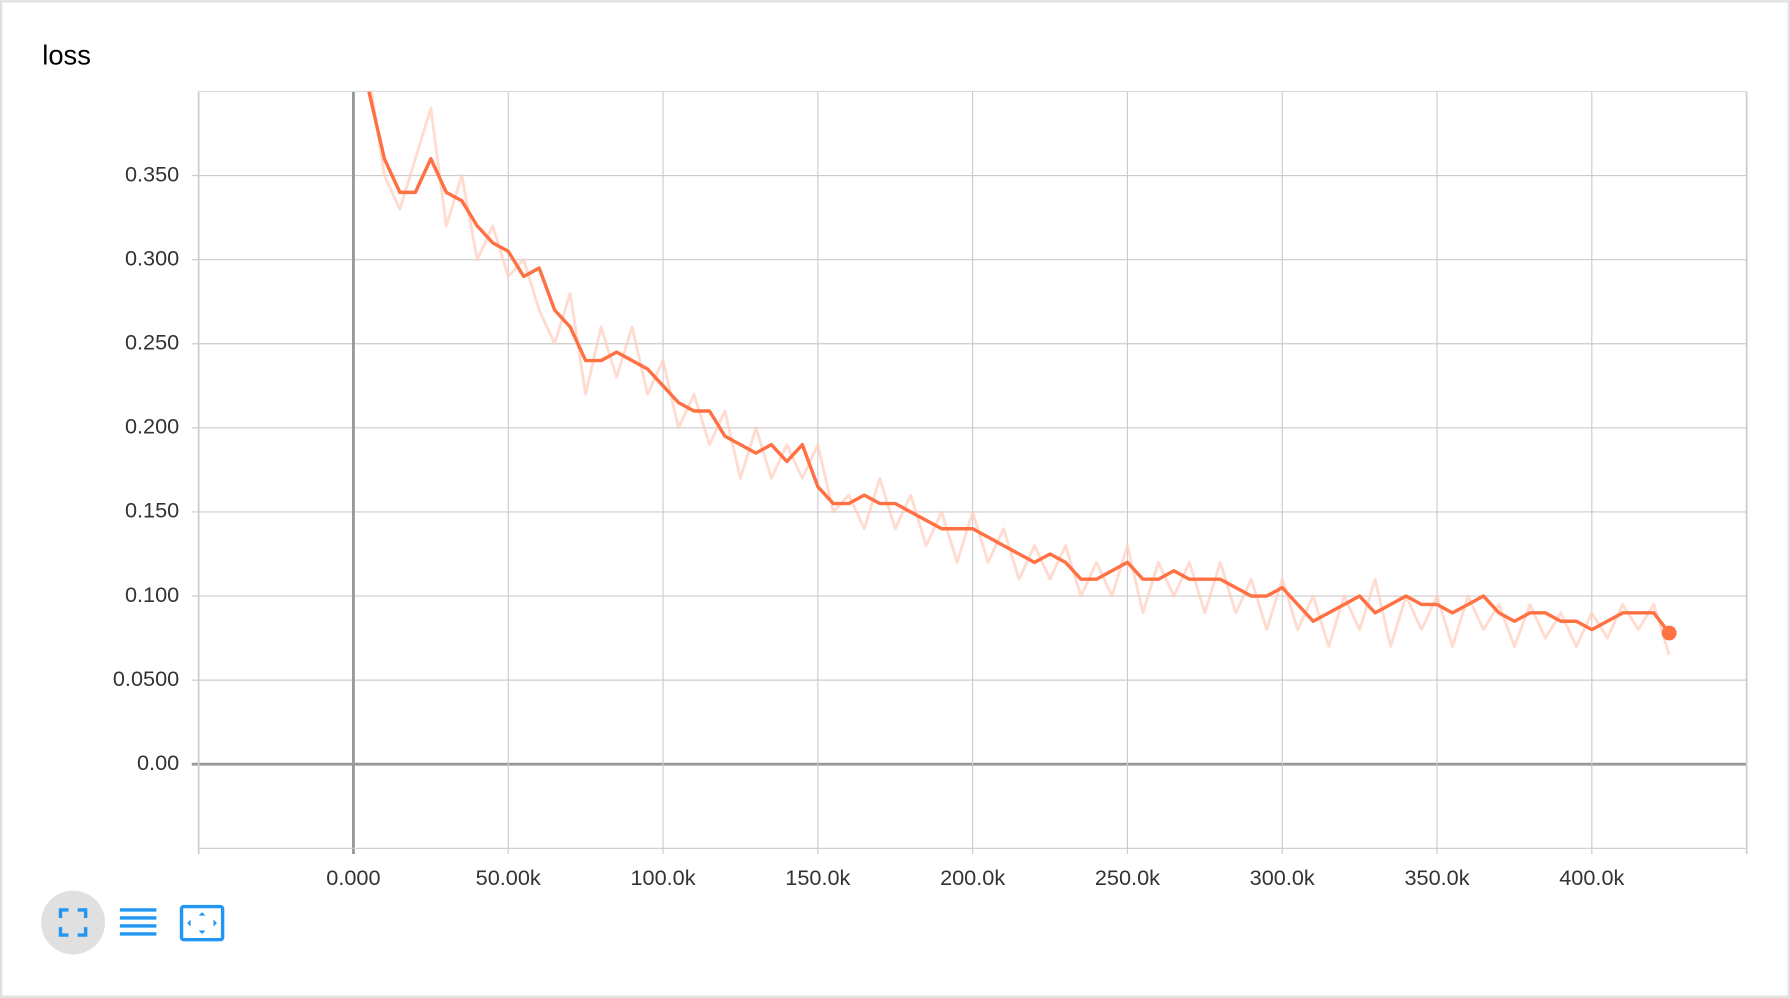  Describe the element at coordinates (1282, 877) in the screenshot. I see `x-tick-label: 300.0k` at that location.